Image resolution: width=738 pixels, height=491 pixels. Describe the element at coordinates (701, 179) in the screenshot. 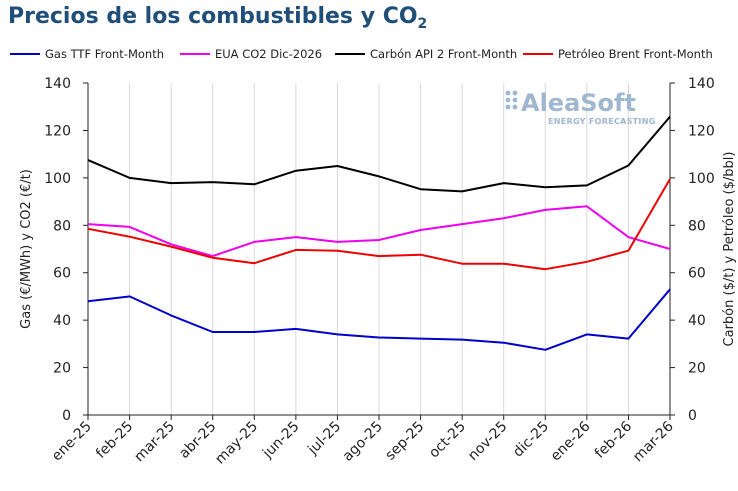

I see `right-tick-label: 100` at that location.